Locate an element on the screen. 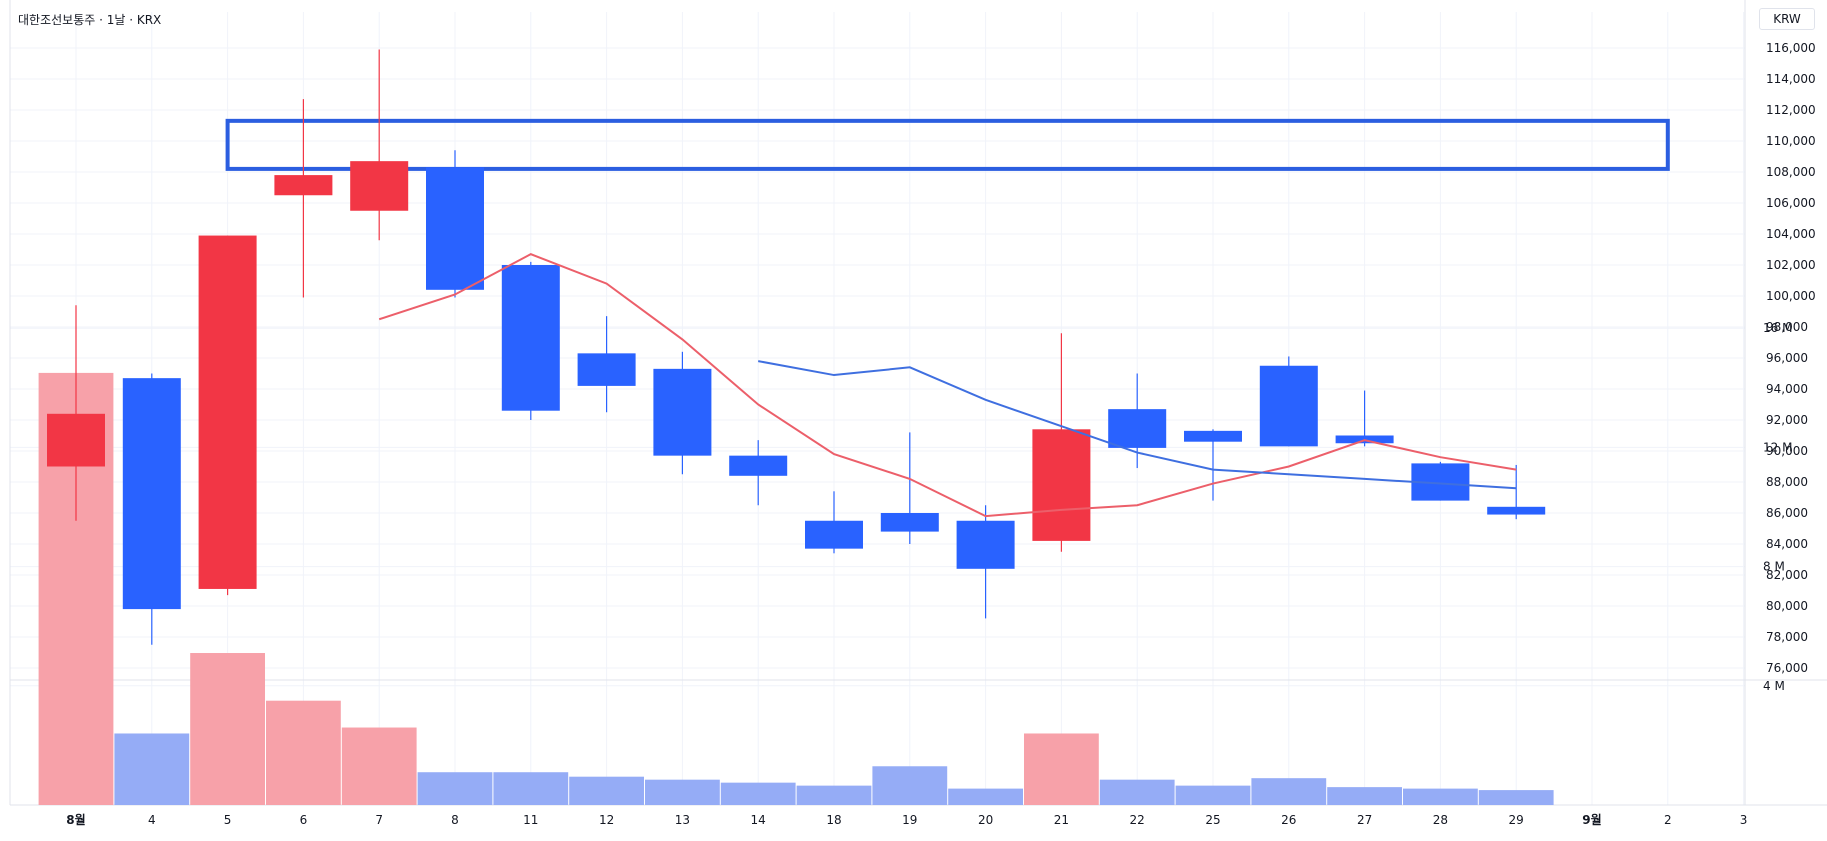 The width and height of the screenshot is (1827, 841). volume-tick-label: 12 M is located at coordinates (1777, 447).